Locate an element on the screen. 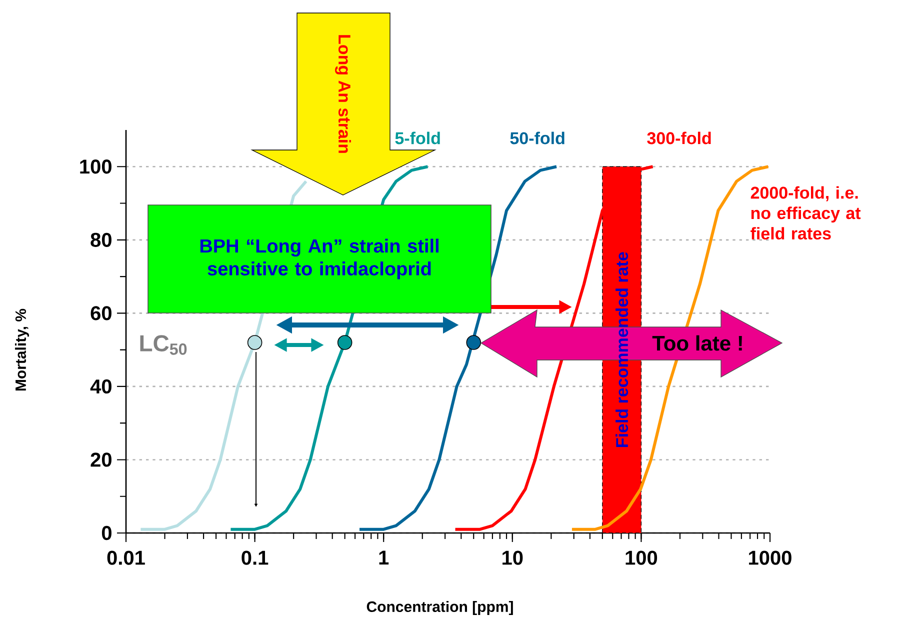 The width and height of the screenshot is (899, 626). annotation: Too late ! is located at coordinates (697, 343).